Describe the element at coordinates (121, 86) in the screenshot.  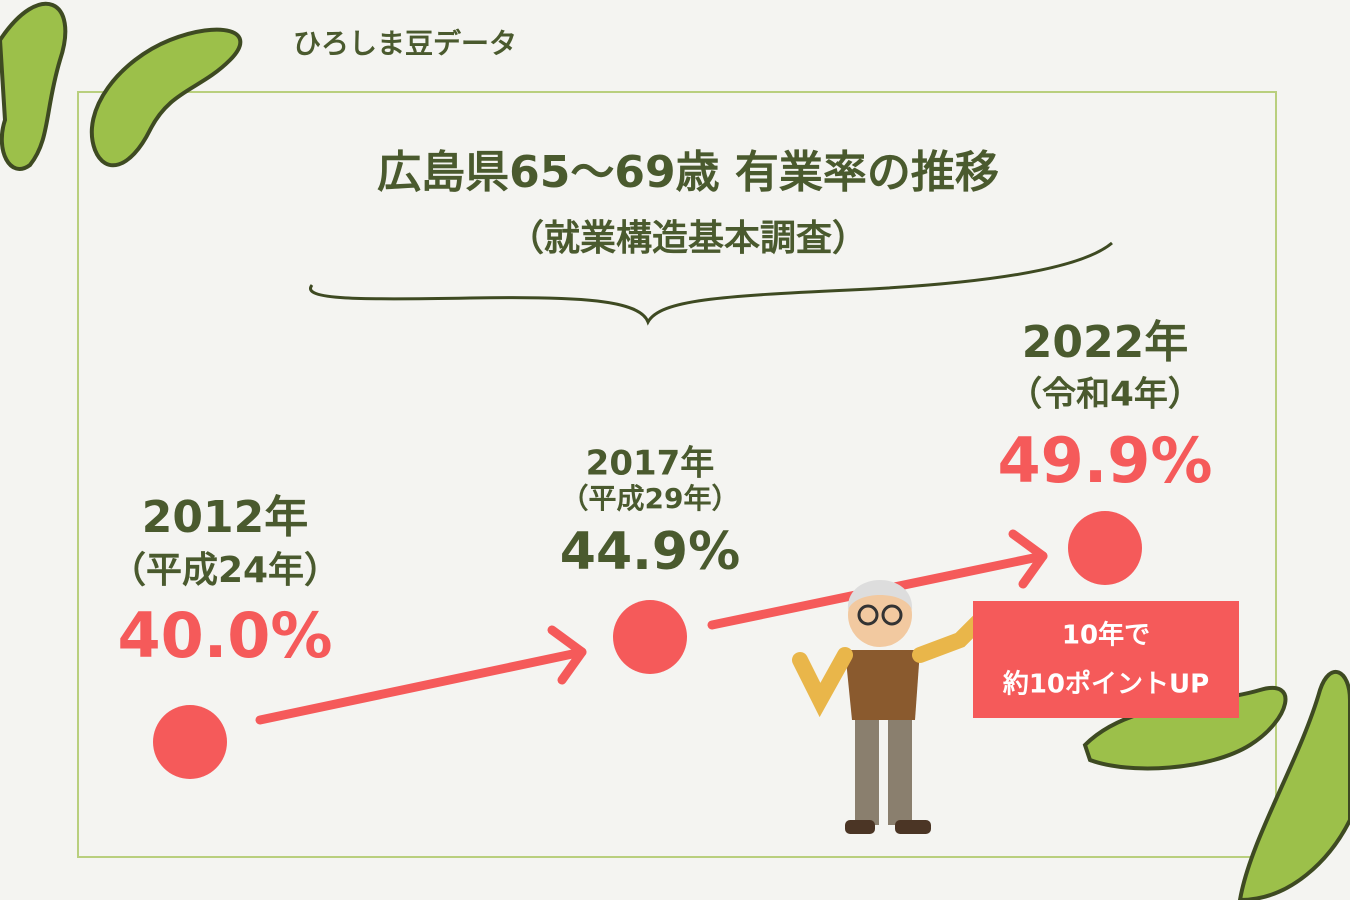
I see `bean-decoration` at that location.